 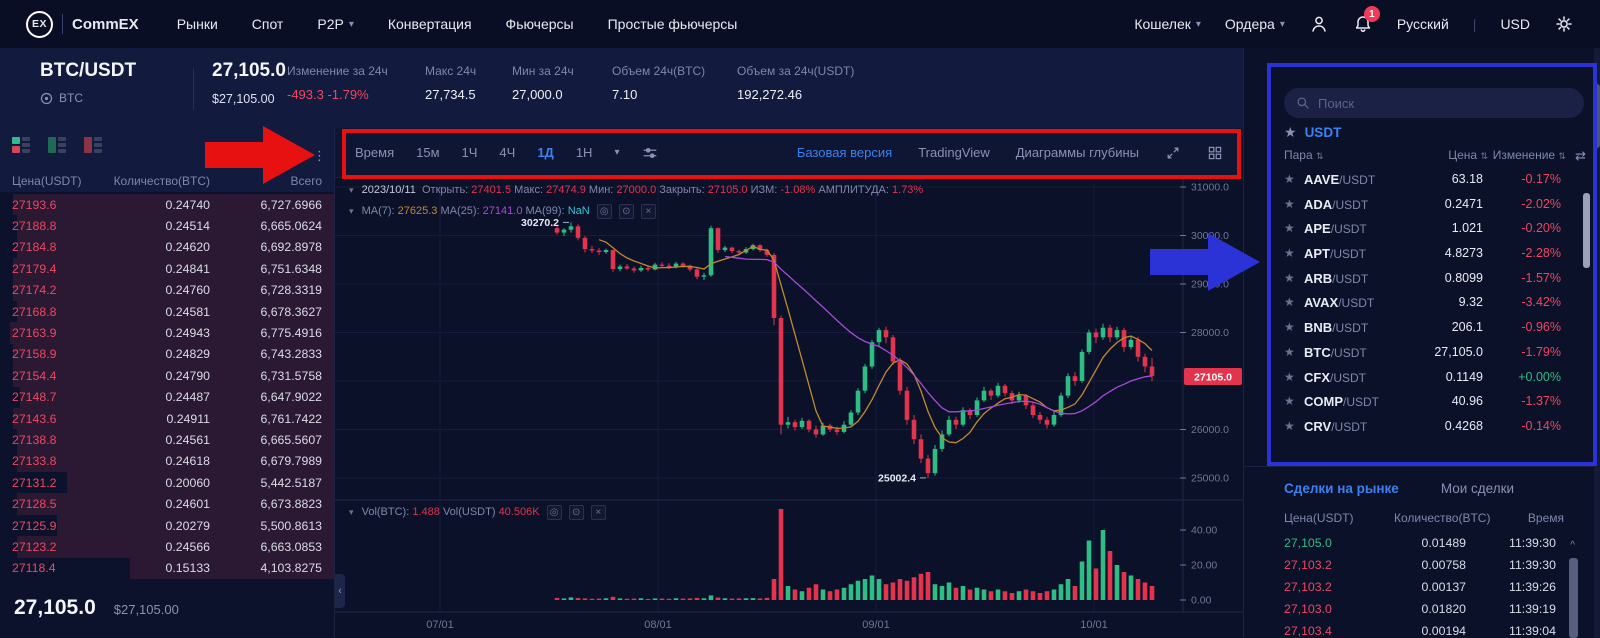 What do you see at coordinates (267, 24) in the screenshot?
I see `nav-spot: Спот` at bounding box center [267, 24].